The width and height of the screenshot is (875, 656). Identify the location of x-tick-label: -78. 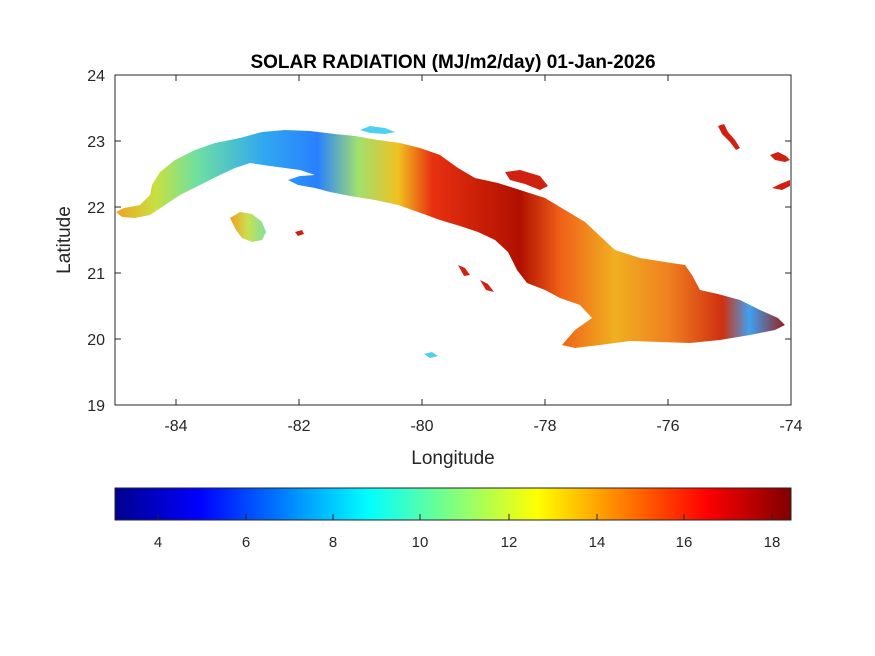
(544, 426).